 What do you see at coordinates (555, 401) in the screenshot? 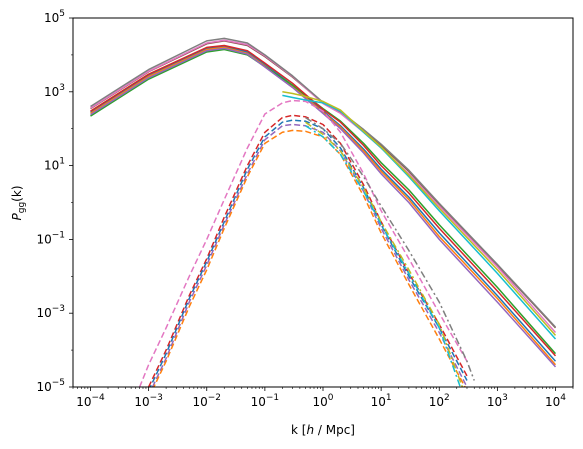
I see `x-tick-label: 10⁴` at bounding box center [555, 401].